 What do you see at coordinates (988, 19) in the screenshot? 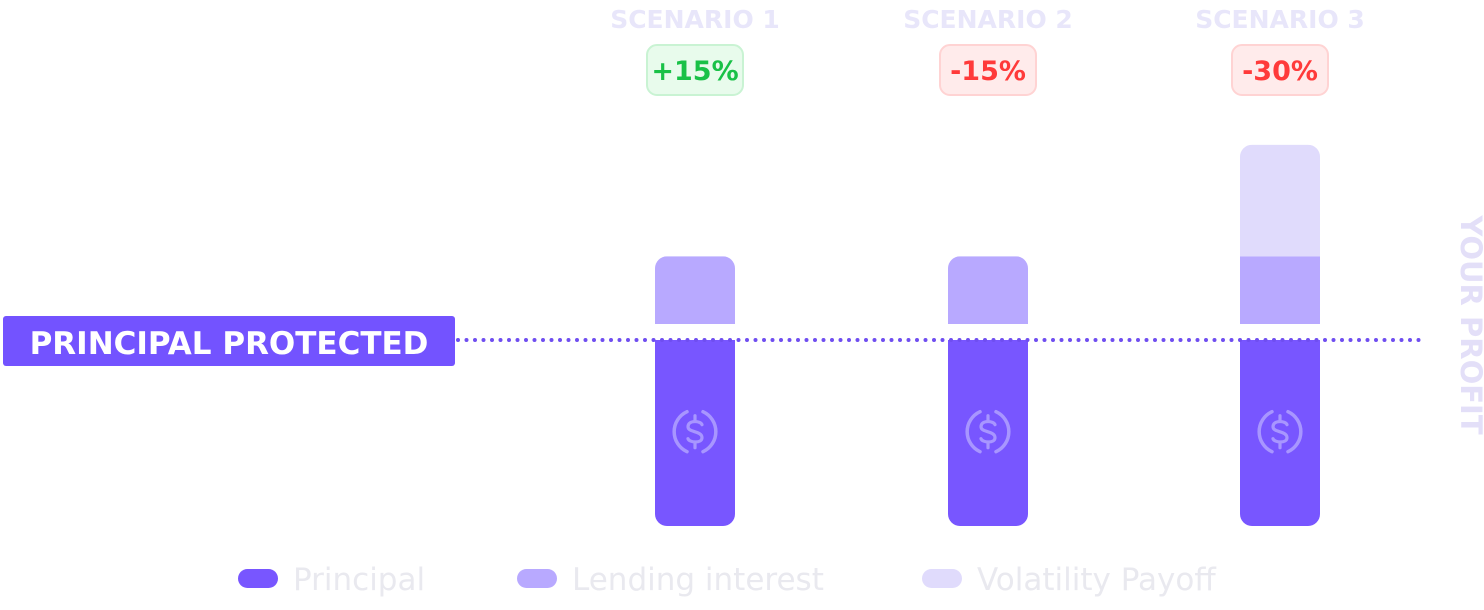
I see `category-label-scenario-2: SCENARIO 2` at bounding box center [988, 19].